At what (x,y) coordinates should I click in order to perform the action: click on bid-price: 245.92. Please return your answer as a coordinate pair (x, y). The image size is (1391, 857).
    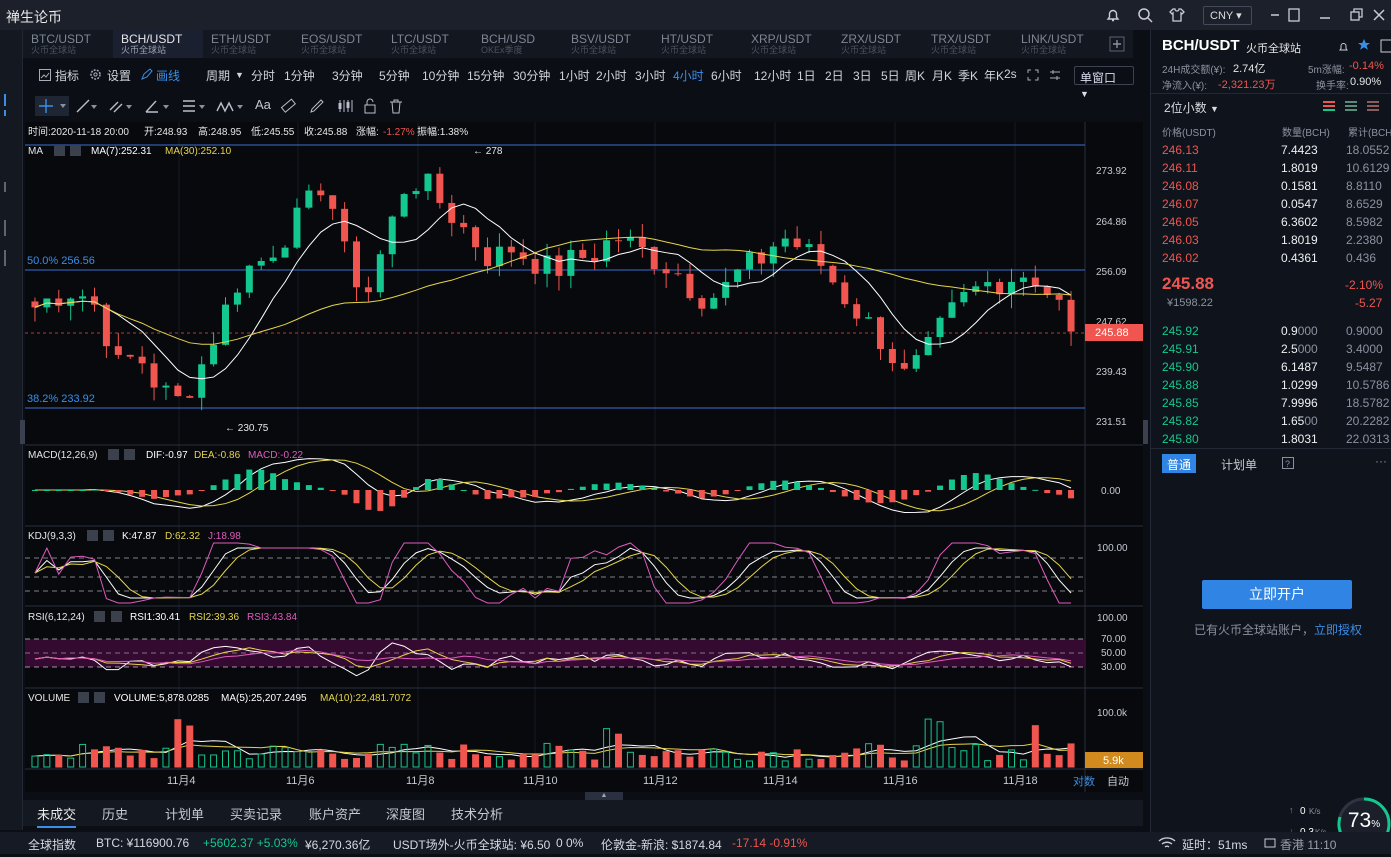
    Looking at the image, I should click on (1180, 331).